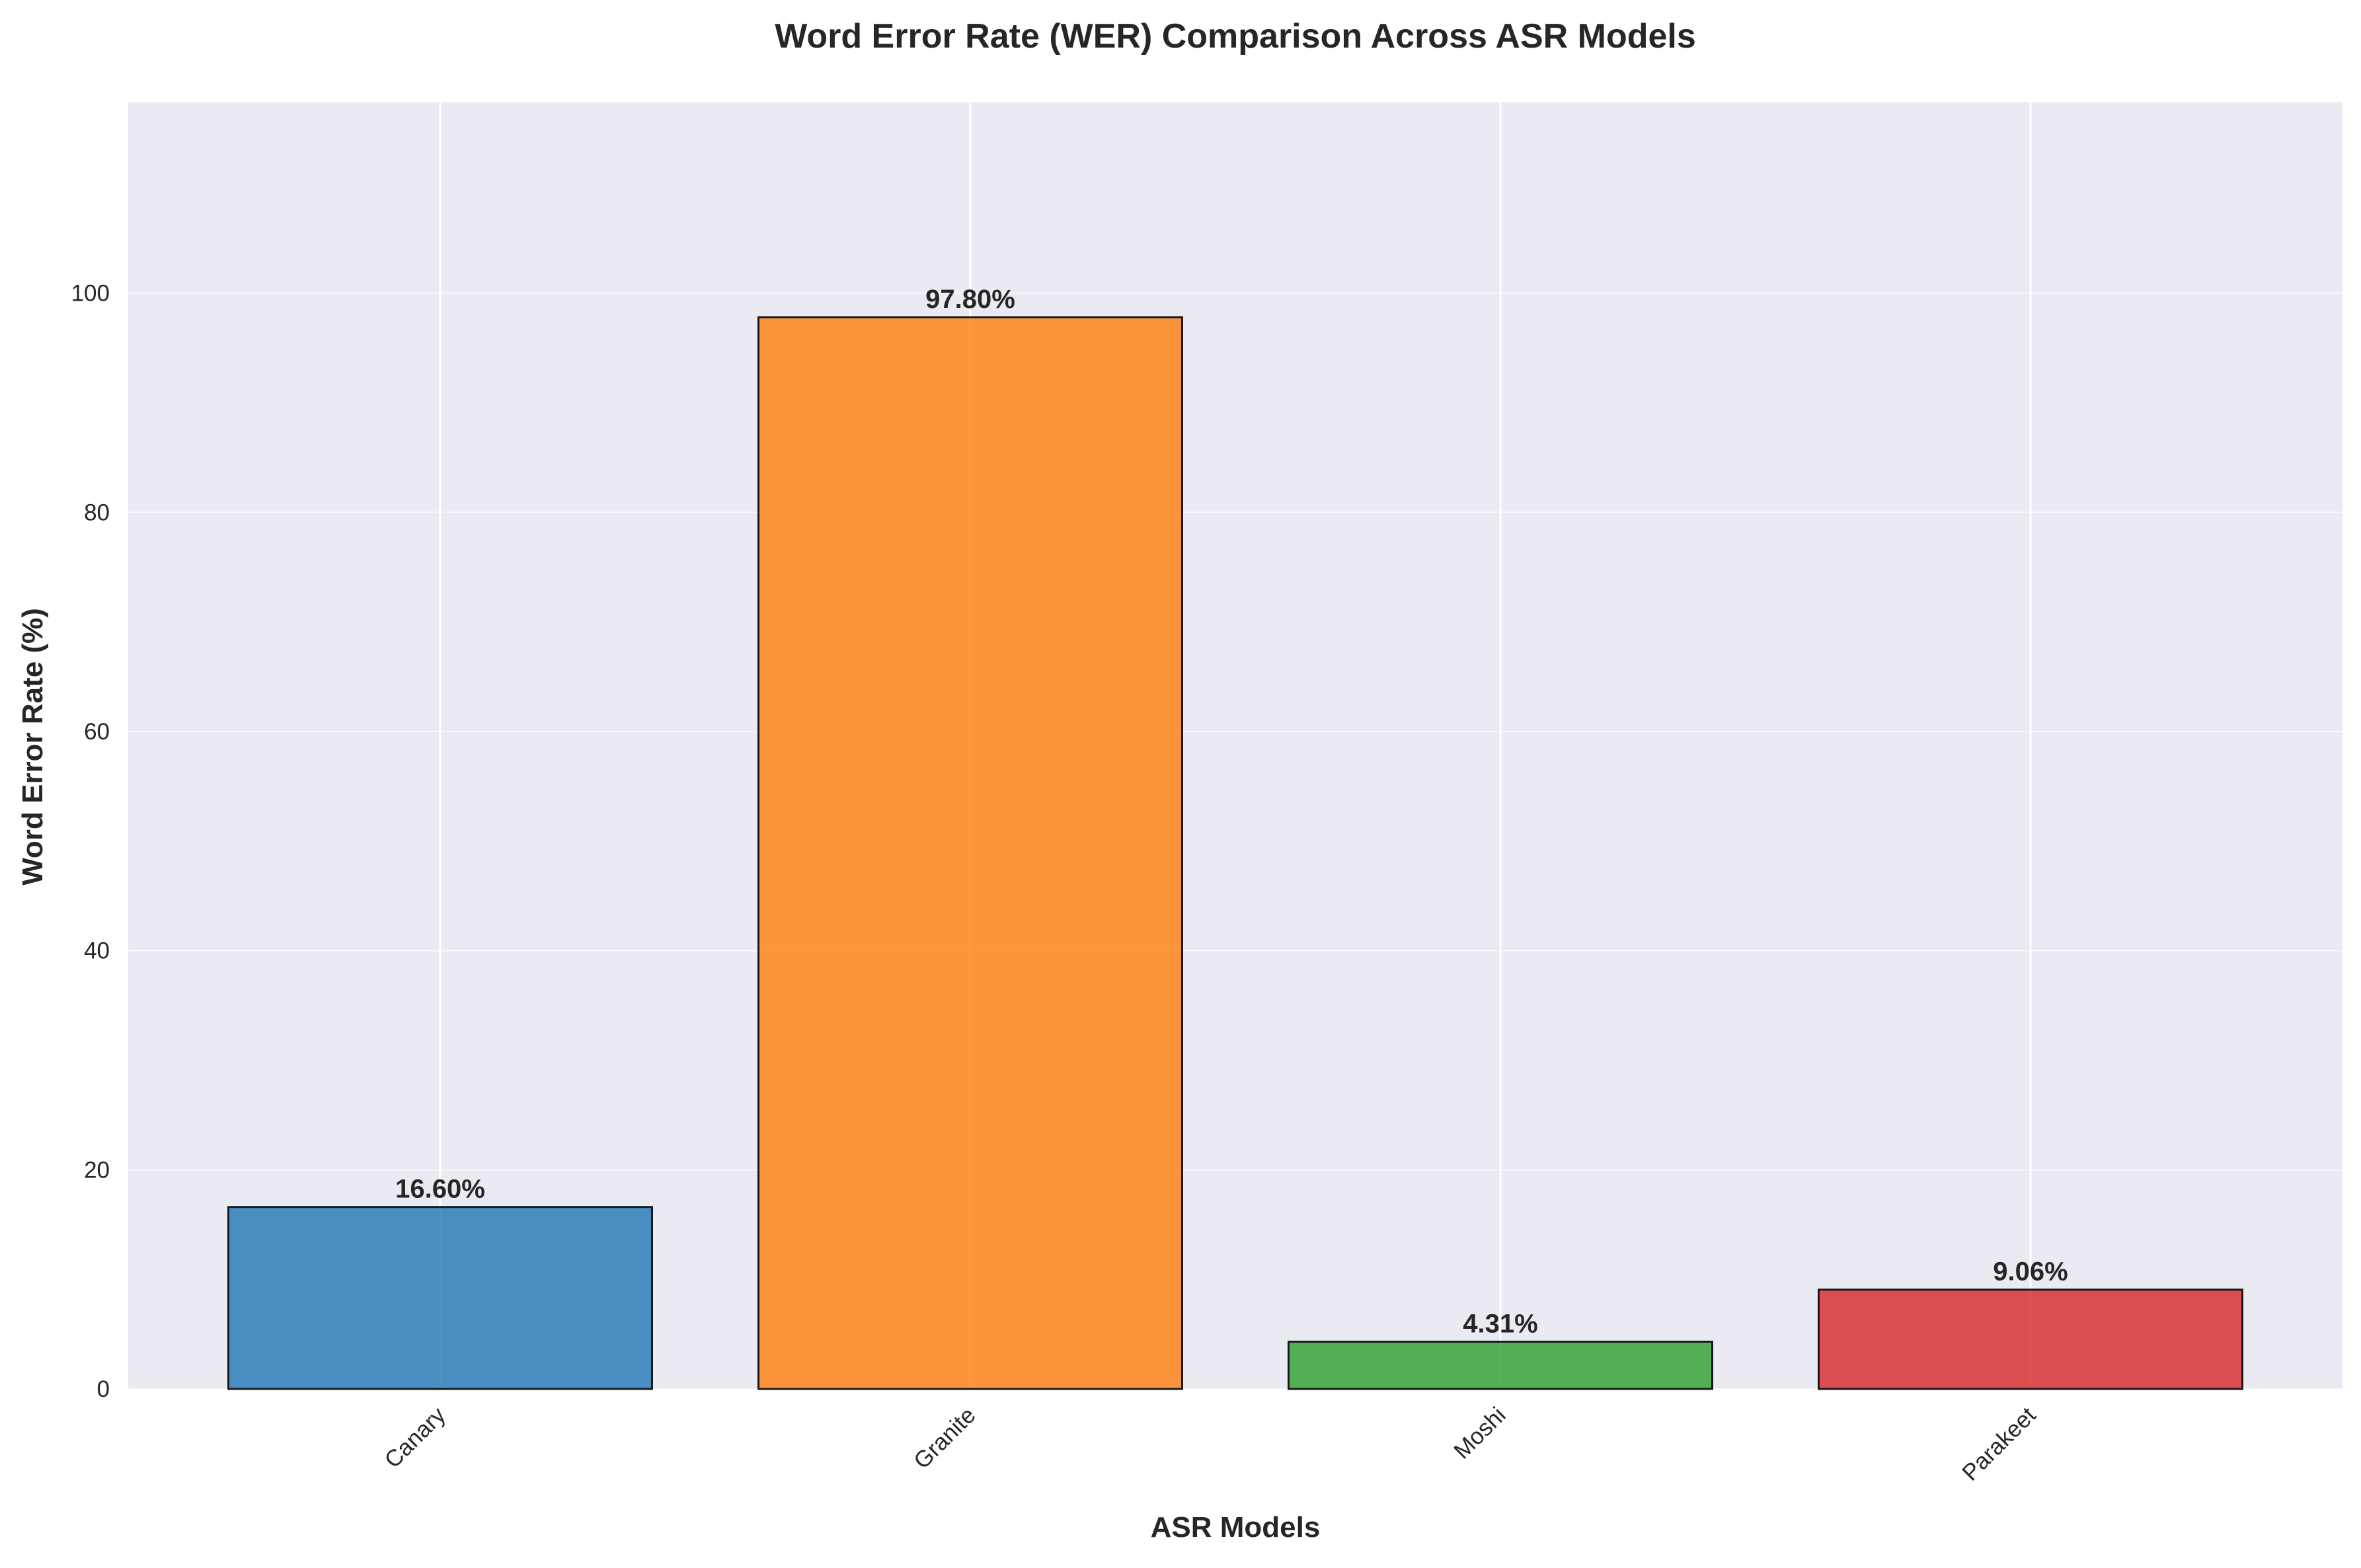 The image size is (2361, 1568). I want to click on x-tick-label: Granite, so click(945, 1438).